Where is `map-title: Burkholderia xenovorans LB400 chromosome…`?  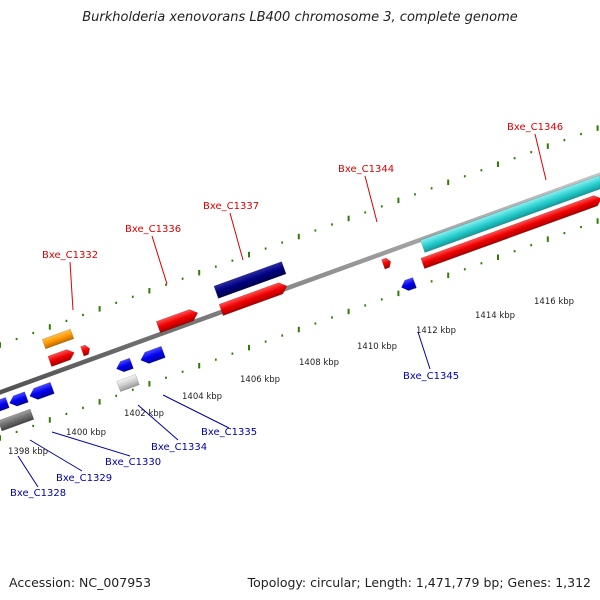
map-title: Burkholderia xenovorans LB400 chromosome… is located at coordinates (300, 17).